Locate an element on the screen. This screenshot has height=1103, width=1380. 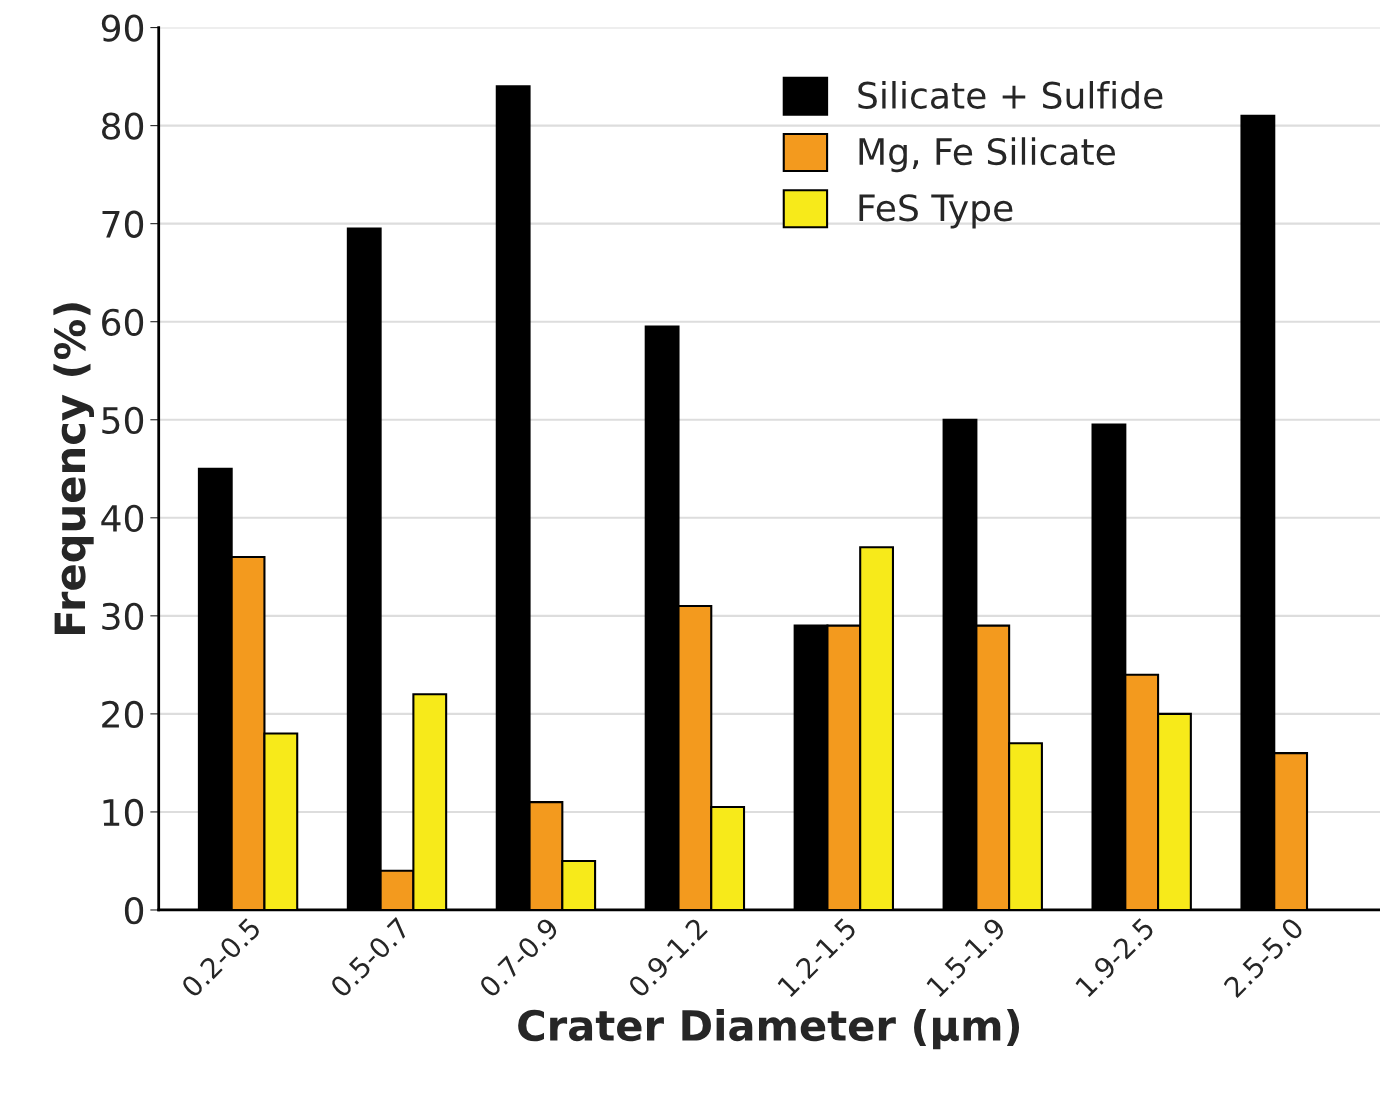
y-tick-label: 60 is located at coordinates (123, 322).